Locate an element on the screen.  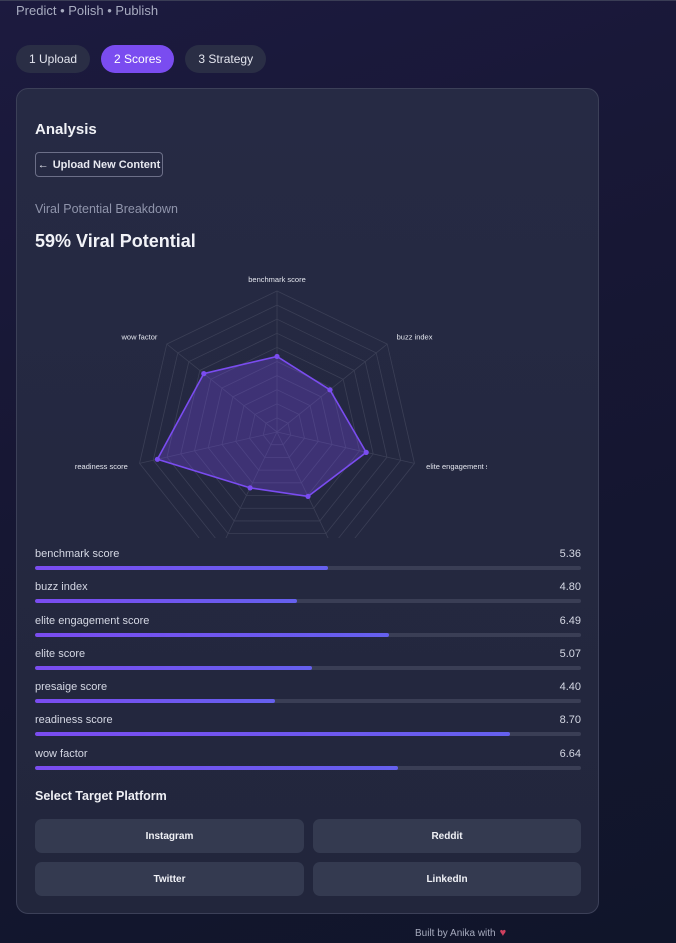
radar-axis-label: buzz index is located at coordinates (415, 337).